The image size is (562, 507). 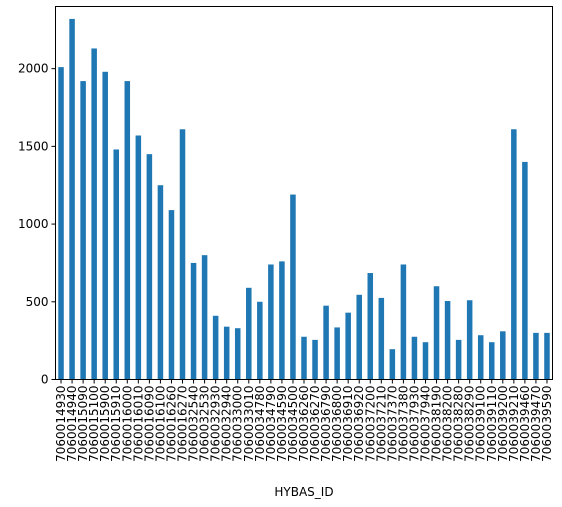 What do you see at coordinates (293, 424) in the screenshot?
I see `x-tick-label: 7060034500` at bounding box center [293, 424].